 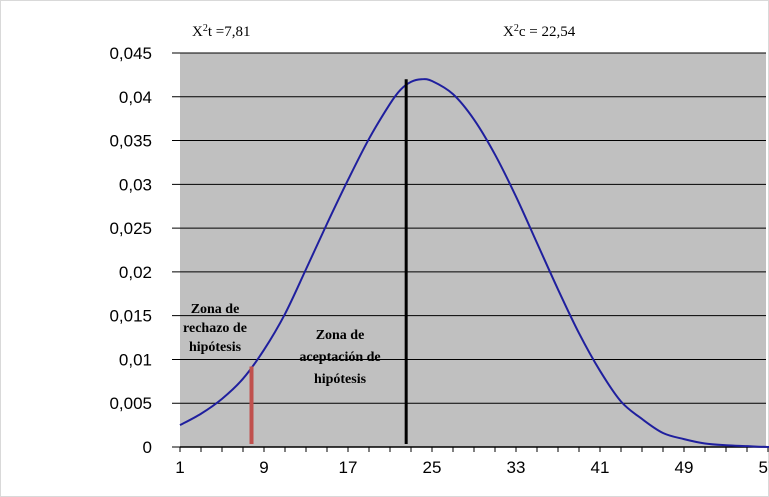 What do you see at coordinates (130, 53) in the screenshot?
I see `y-tick-label: 0,045` at bounding box center [130, 53].